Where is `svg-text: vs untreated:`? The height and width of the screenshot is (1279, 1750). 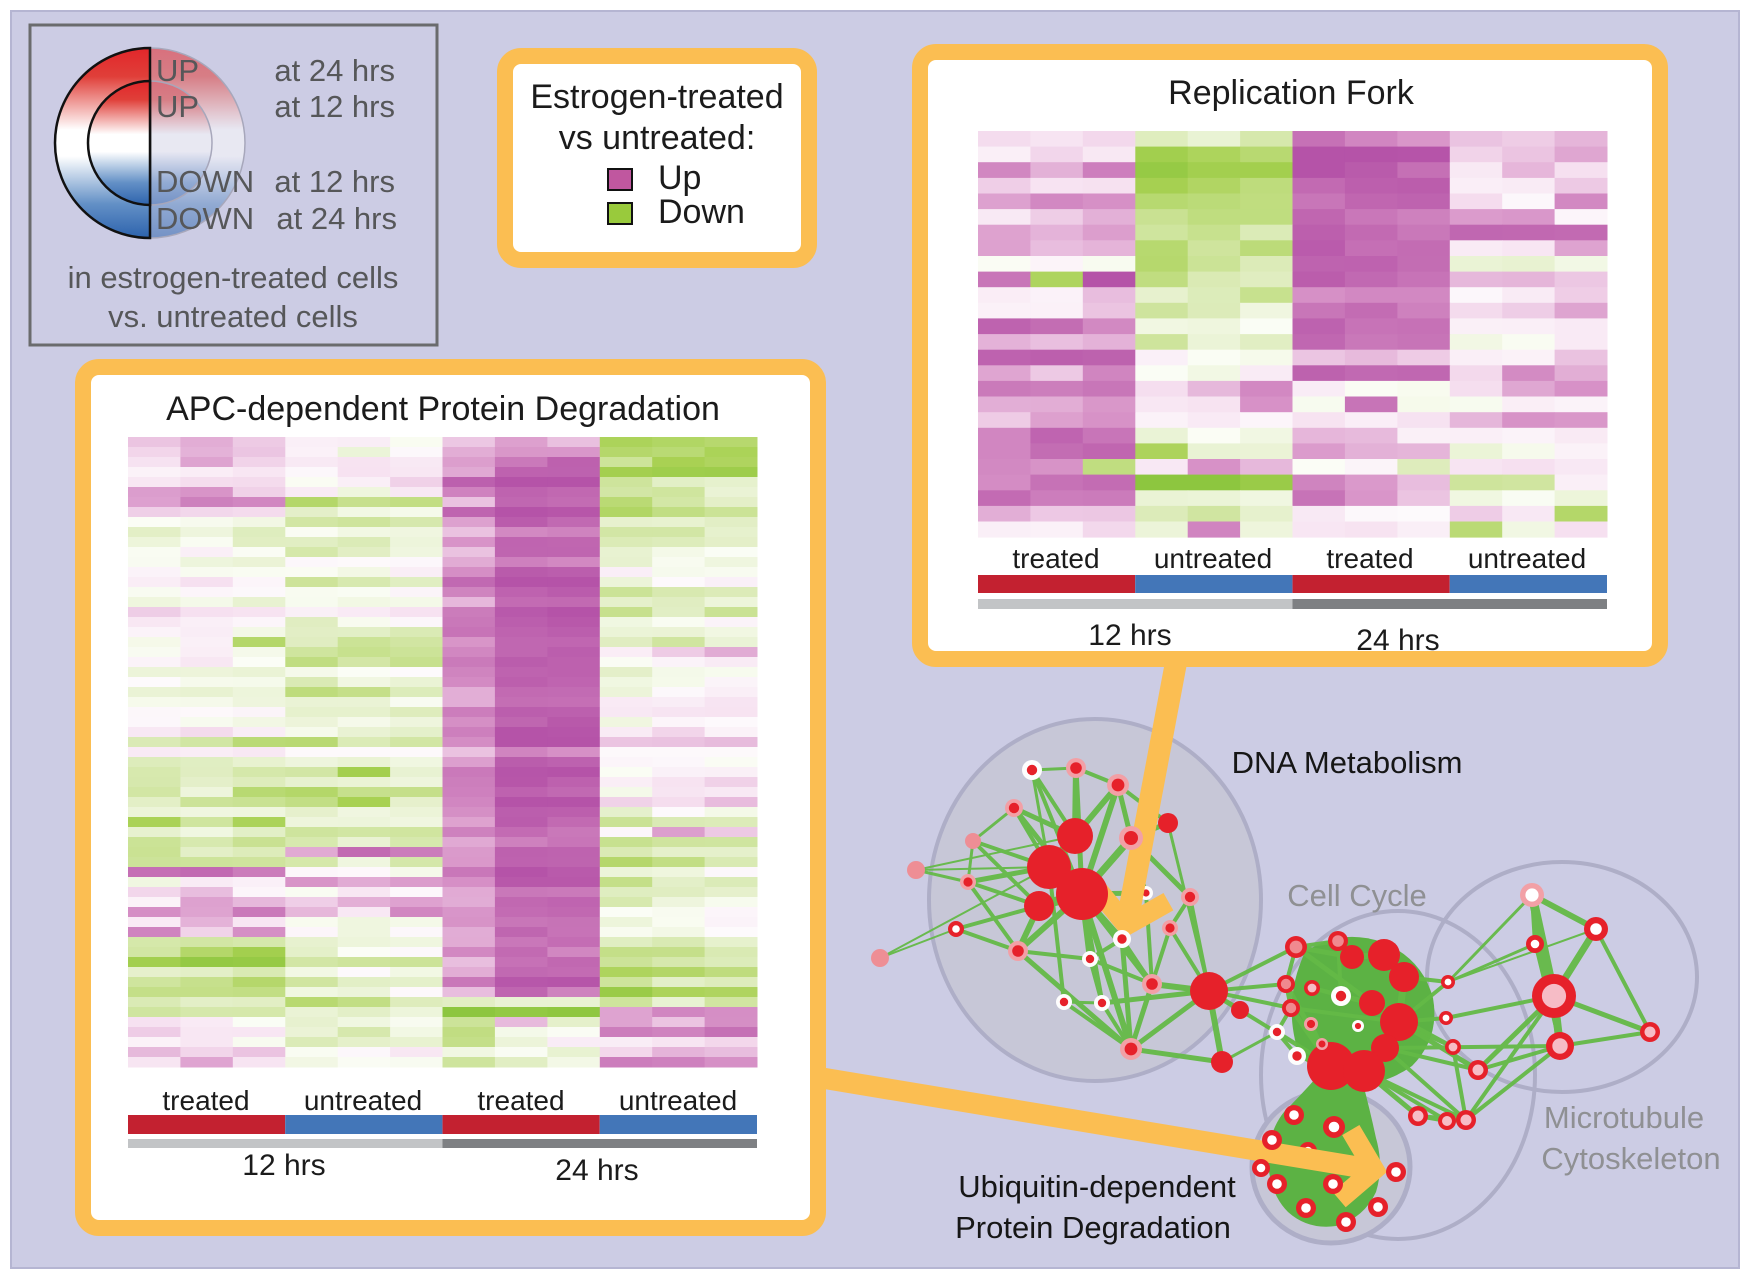
svg-text: vs untreated: is located at coordinates (657, 138).